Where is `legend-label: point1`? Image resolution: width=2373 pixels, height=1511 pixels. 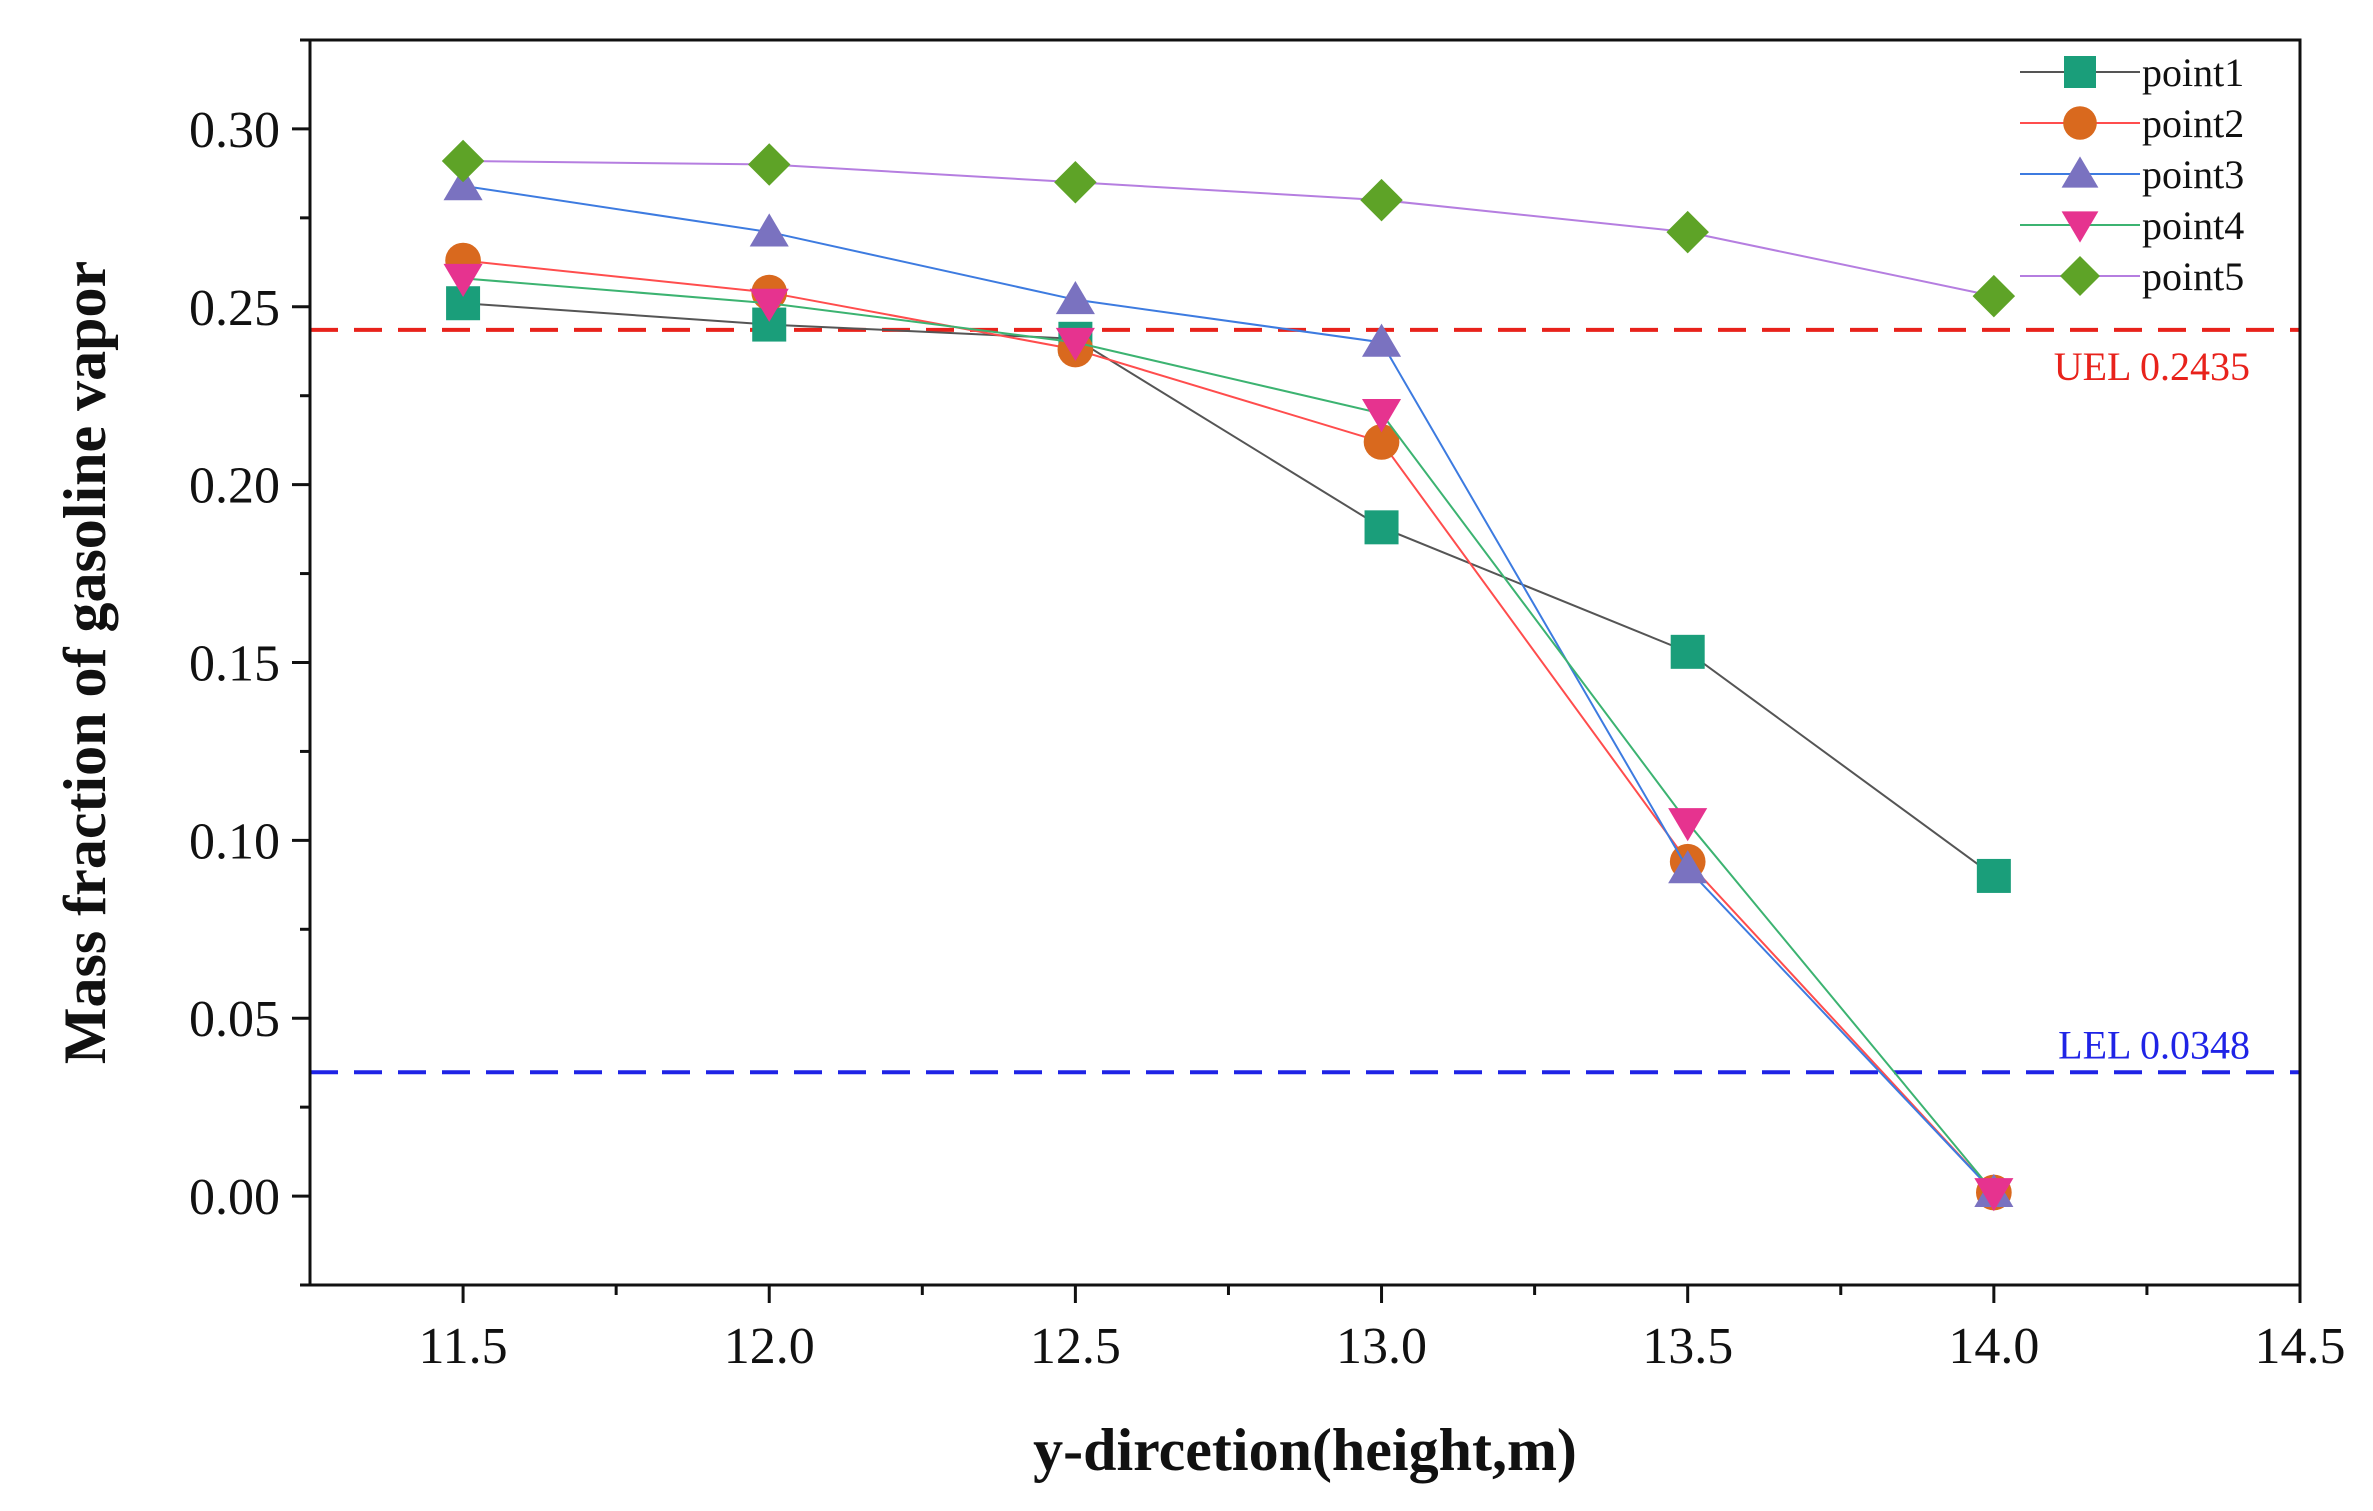 legend-label: point1 is located at coordinates (2193, 72).